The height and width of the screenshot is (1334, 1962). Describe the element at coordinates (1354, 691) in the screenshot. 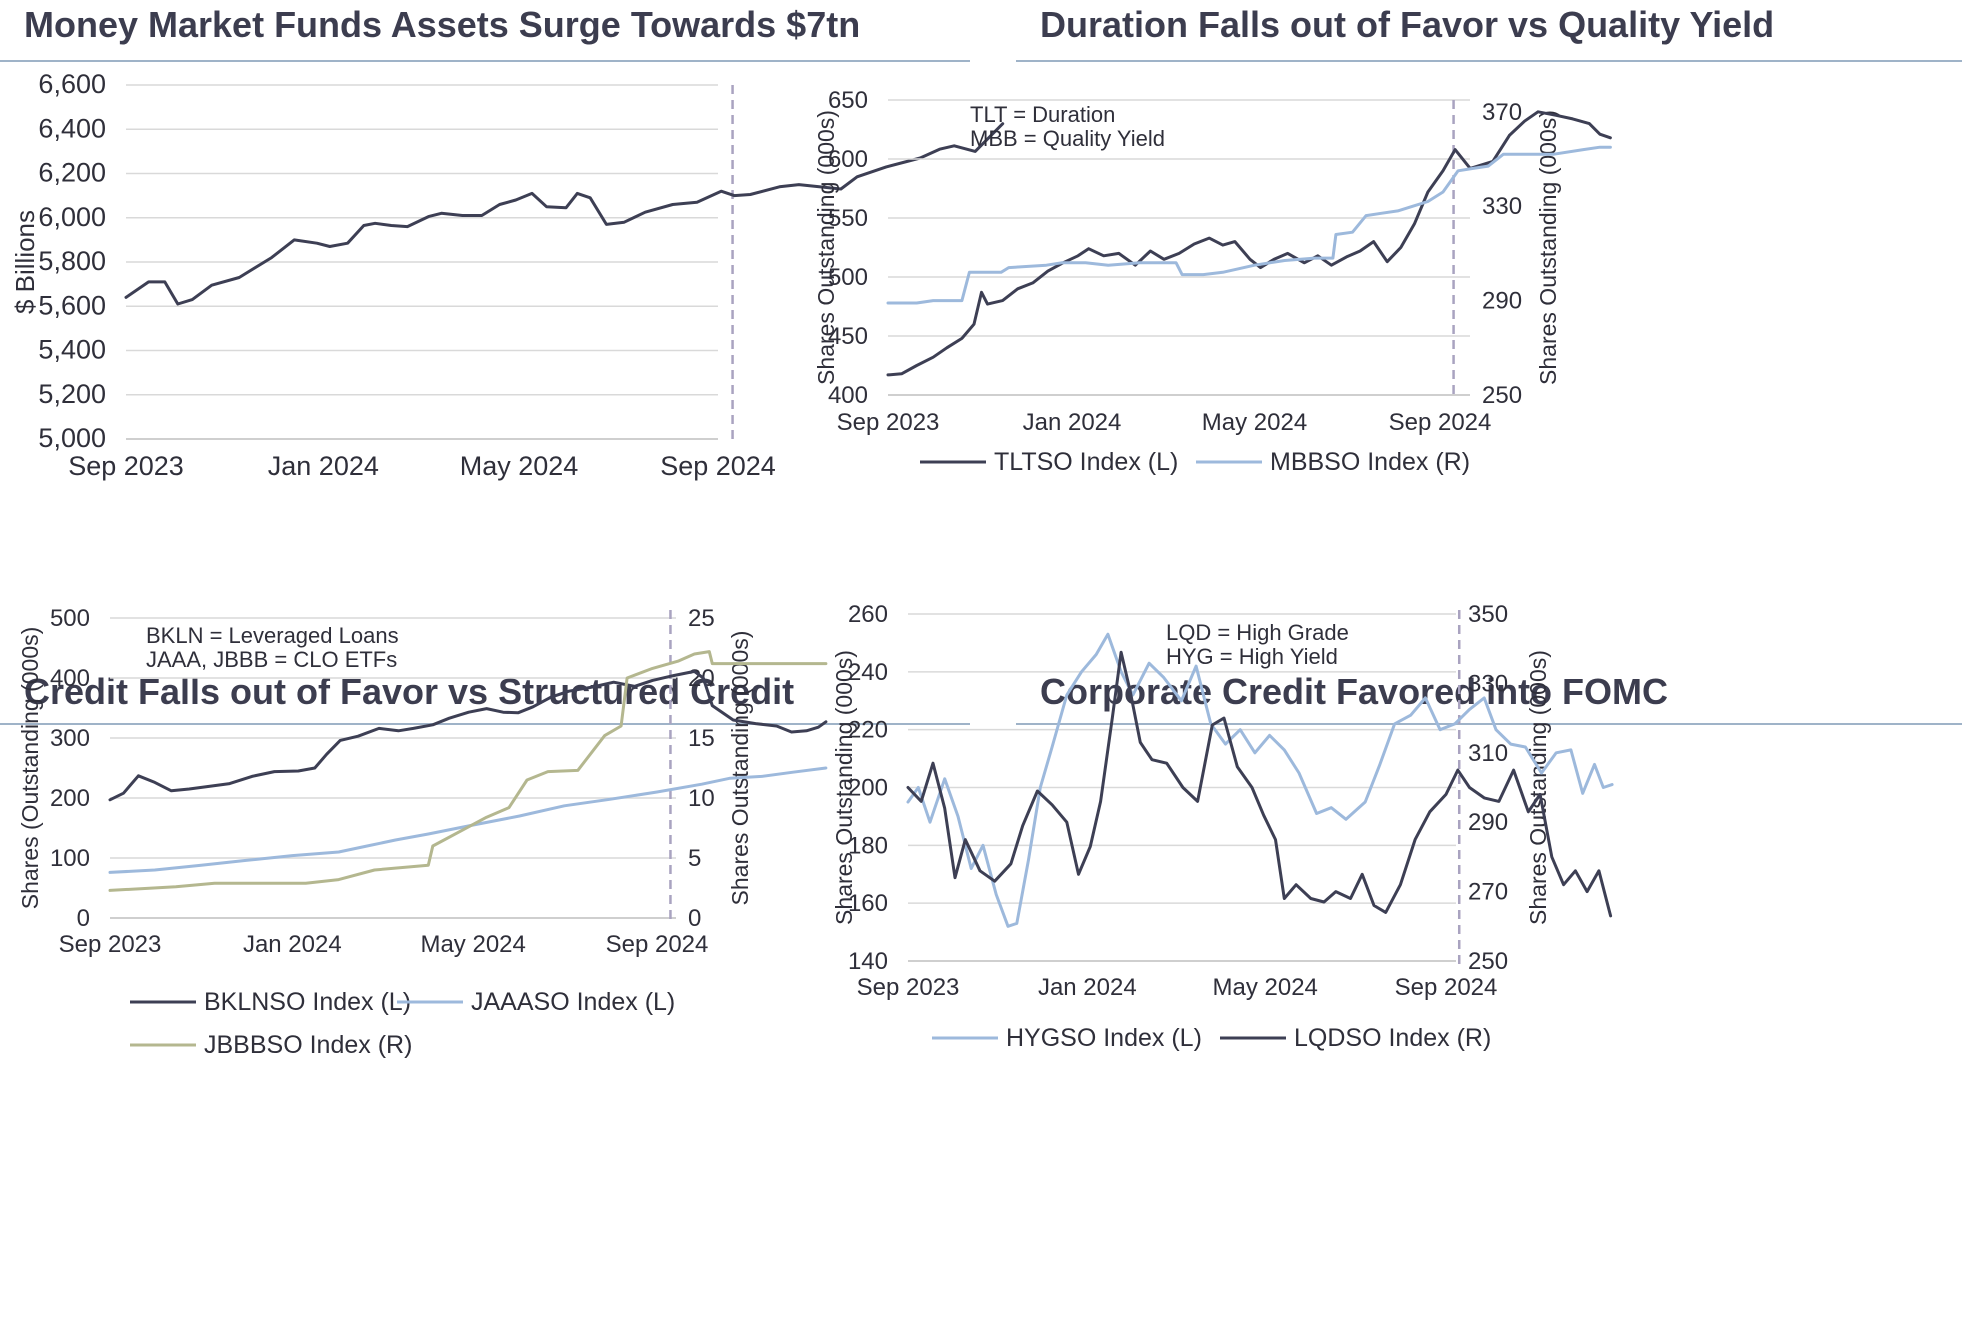

I see `chart-title: Corporate Credit Favored into FOMC` at that location.